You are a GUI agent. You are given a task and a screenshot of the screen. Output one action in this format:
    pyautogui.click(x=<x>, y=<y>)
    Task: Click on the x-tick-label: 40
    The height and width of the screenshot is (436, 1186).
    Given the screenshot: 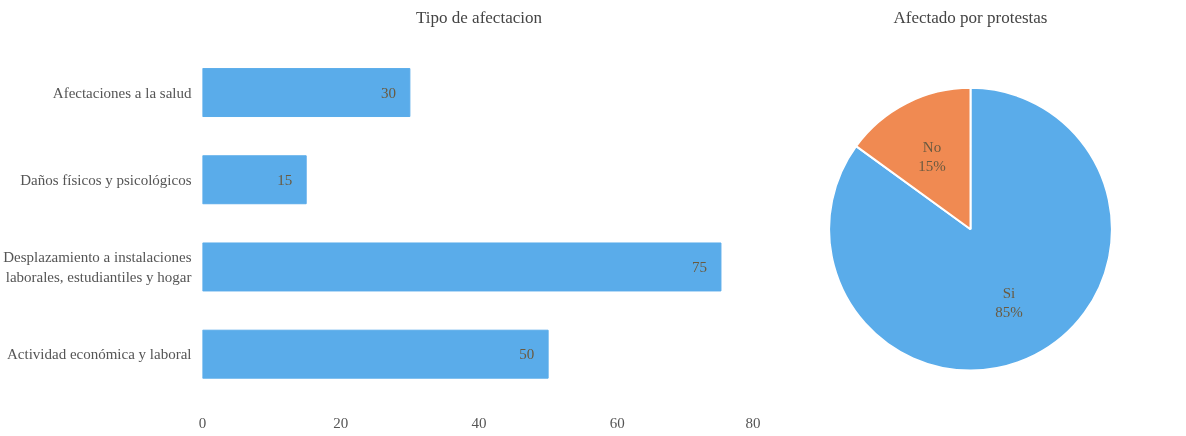 What is the action you would take?
    pyautogui.click(x=479, y=422)
    